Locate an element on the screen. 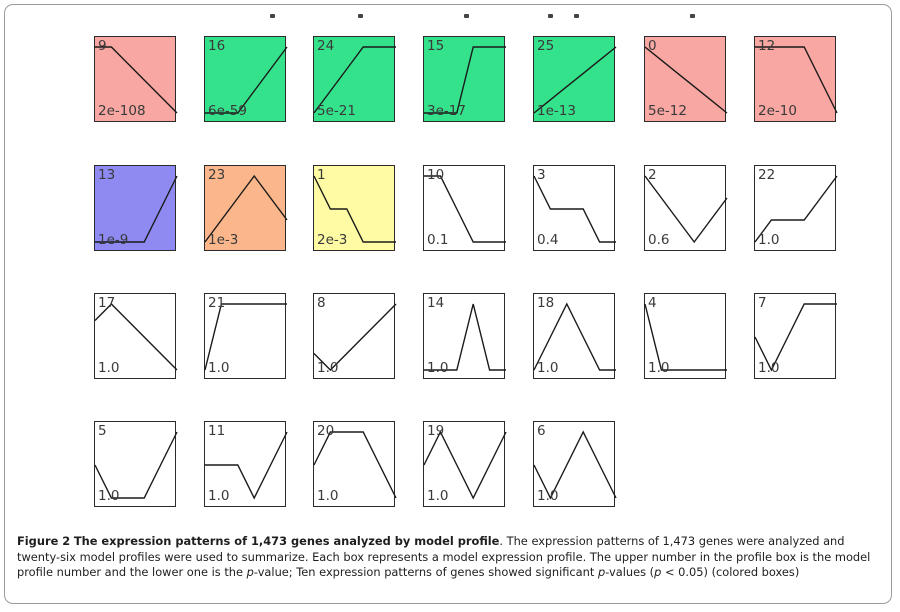  profile-p-value: 1e-3 is located at coordinates (223, 240).